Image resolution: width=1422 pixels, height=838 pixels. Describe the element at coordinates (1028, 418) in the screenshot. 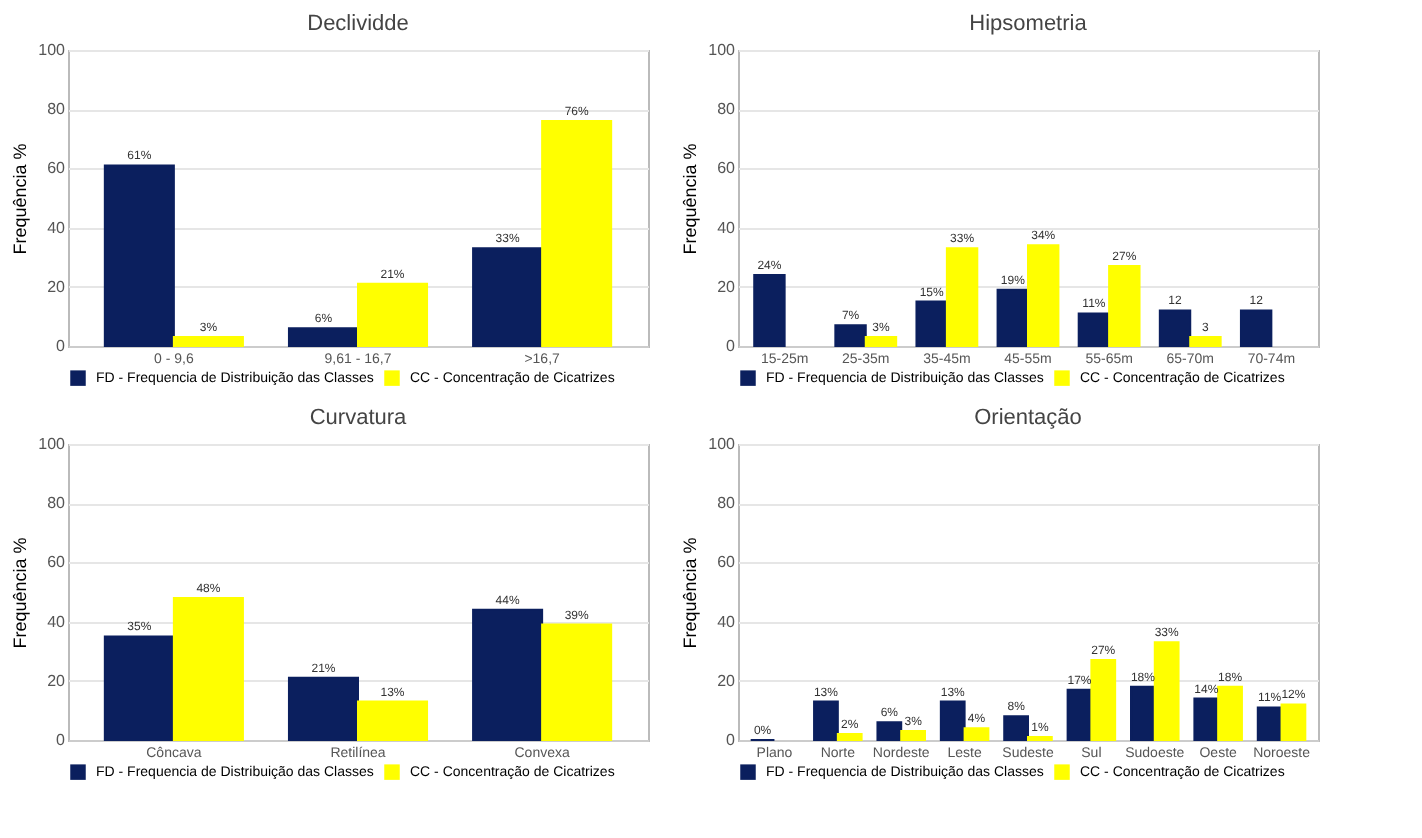

I see `chart-title: Orientação` at that location.